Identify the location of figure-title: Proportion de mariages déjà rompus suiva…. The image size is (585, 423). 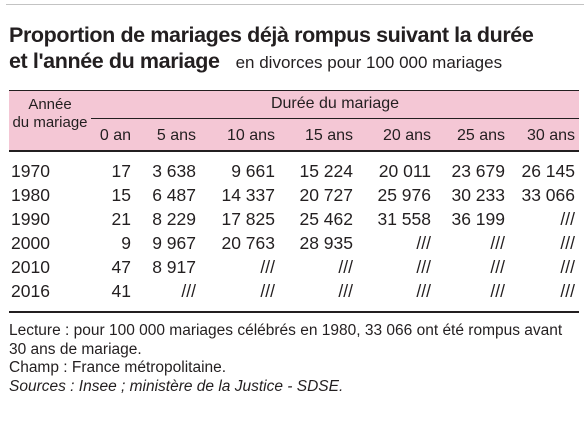
(295, 49).